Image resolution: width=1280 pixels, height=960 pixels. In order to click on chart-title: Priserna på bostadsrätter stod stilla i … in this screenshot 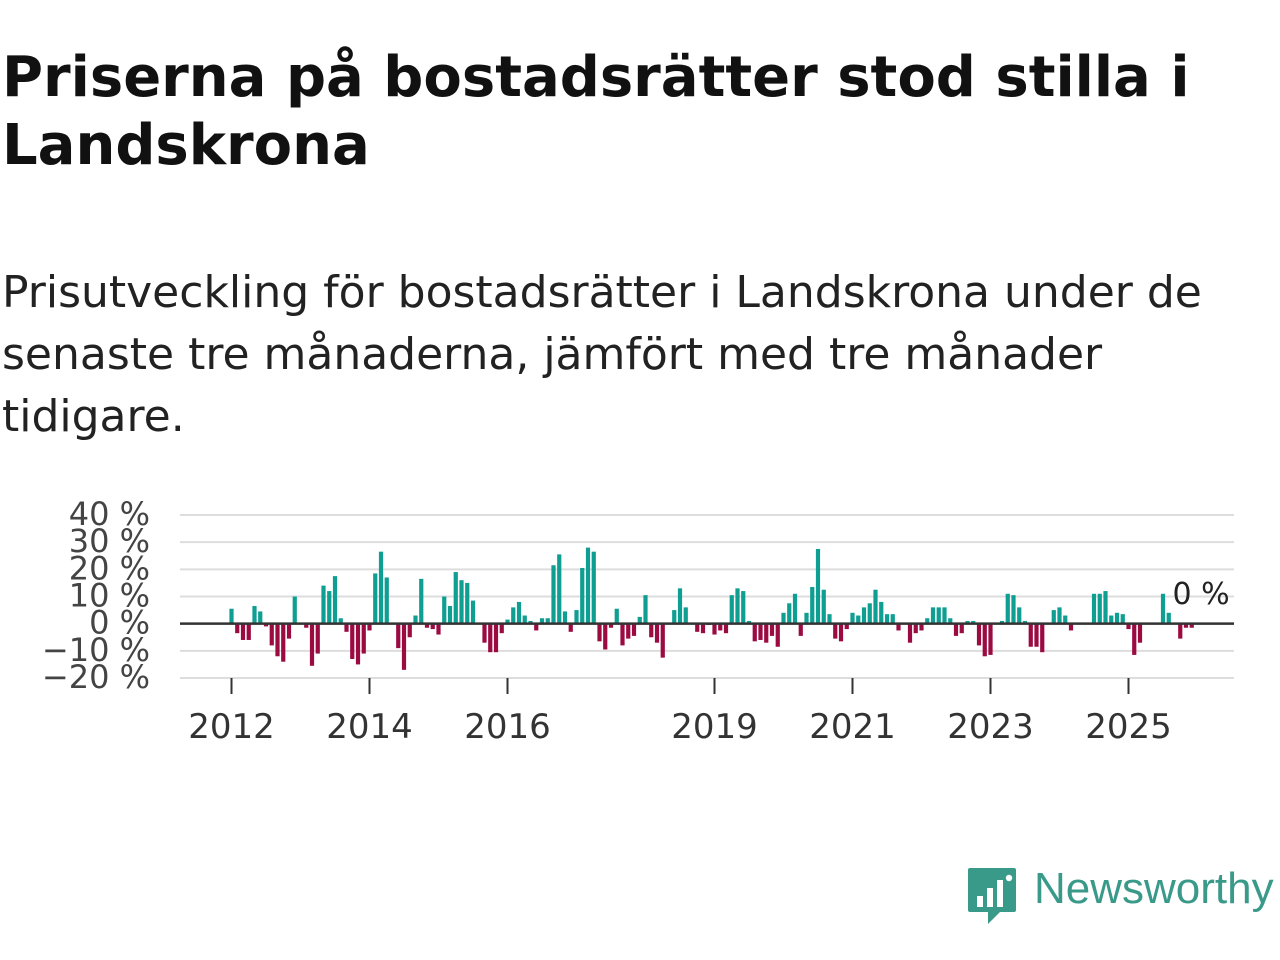, I will do `click(596, 111)`.